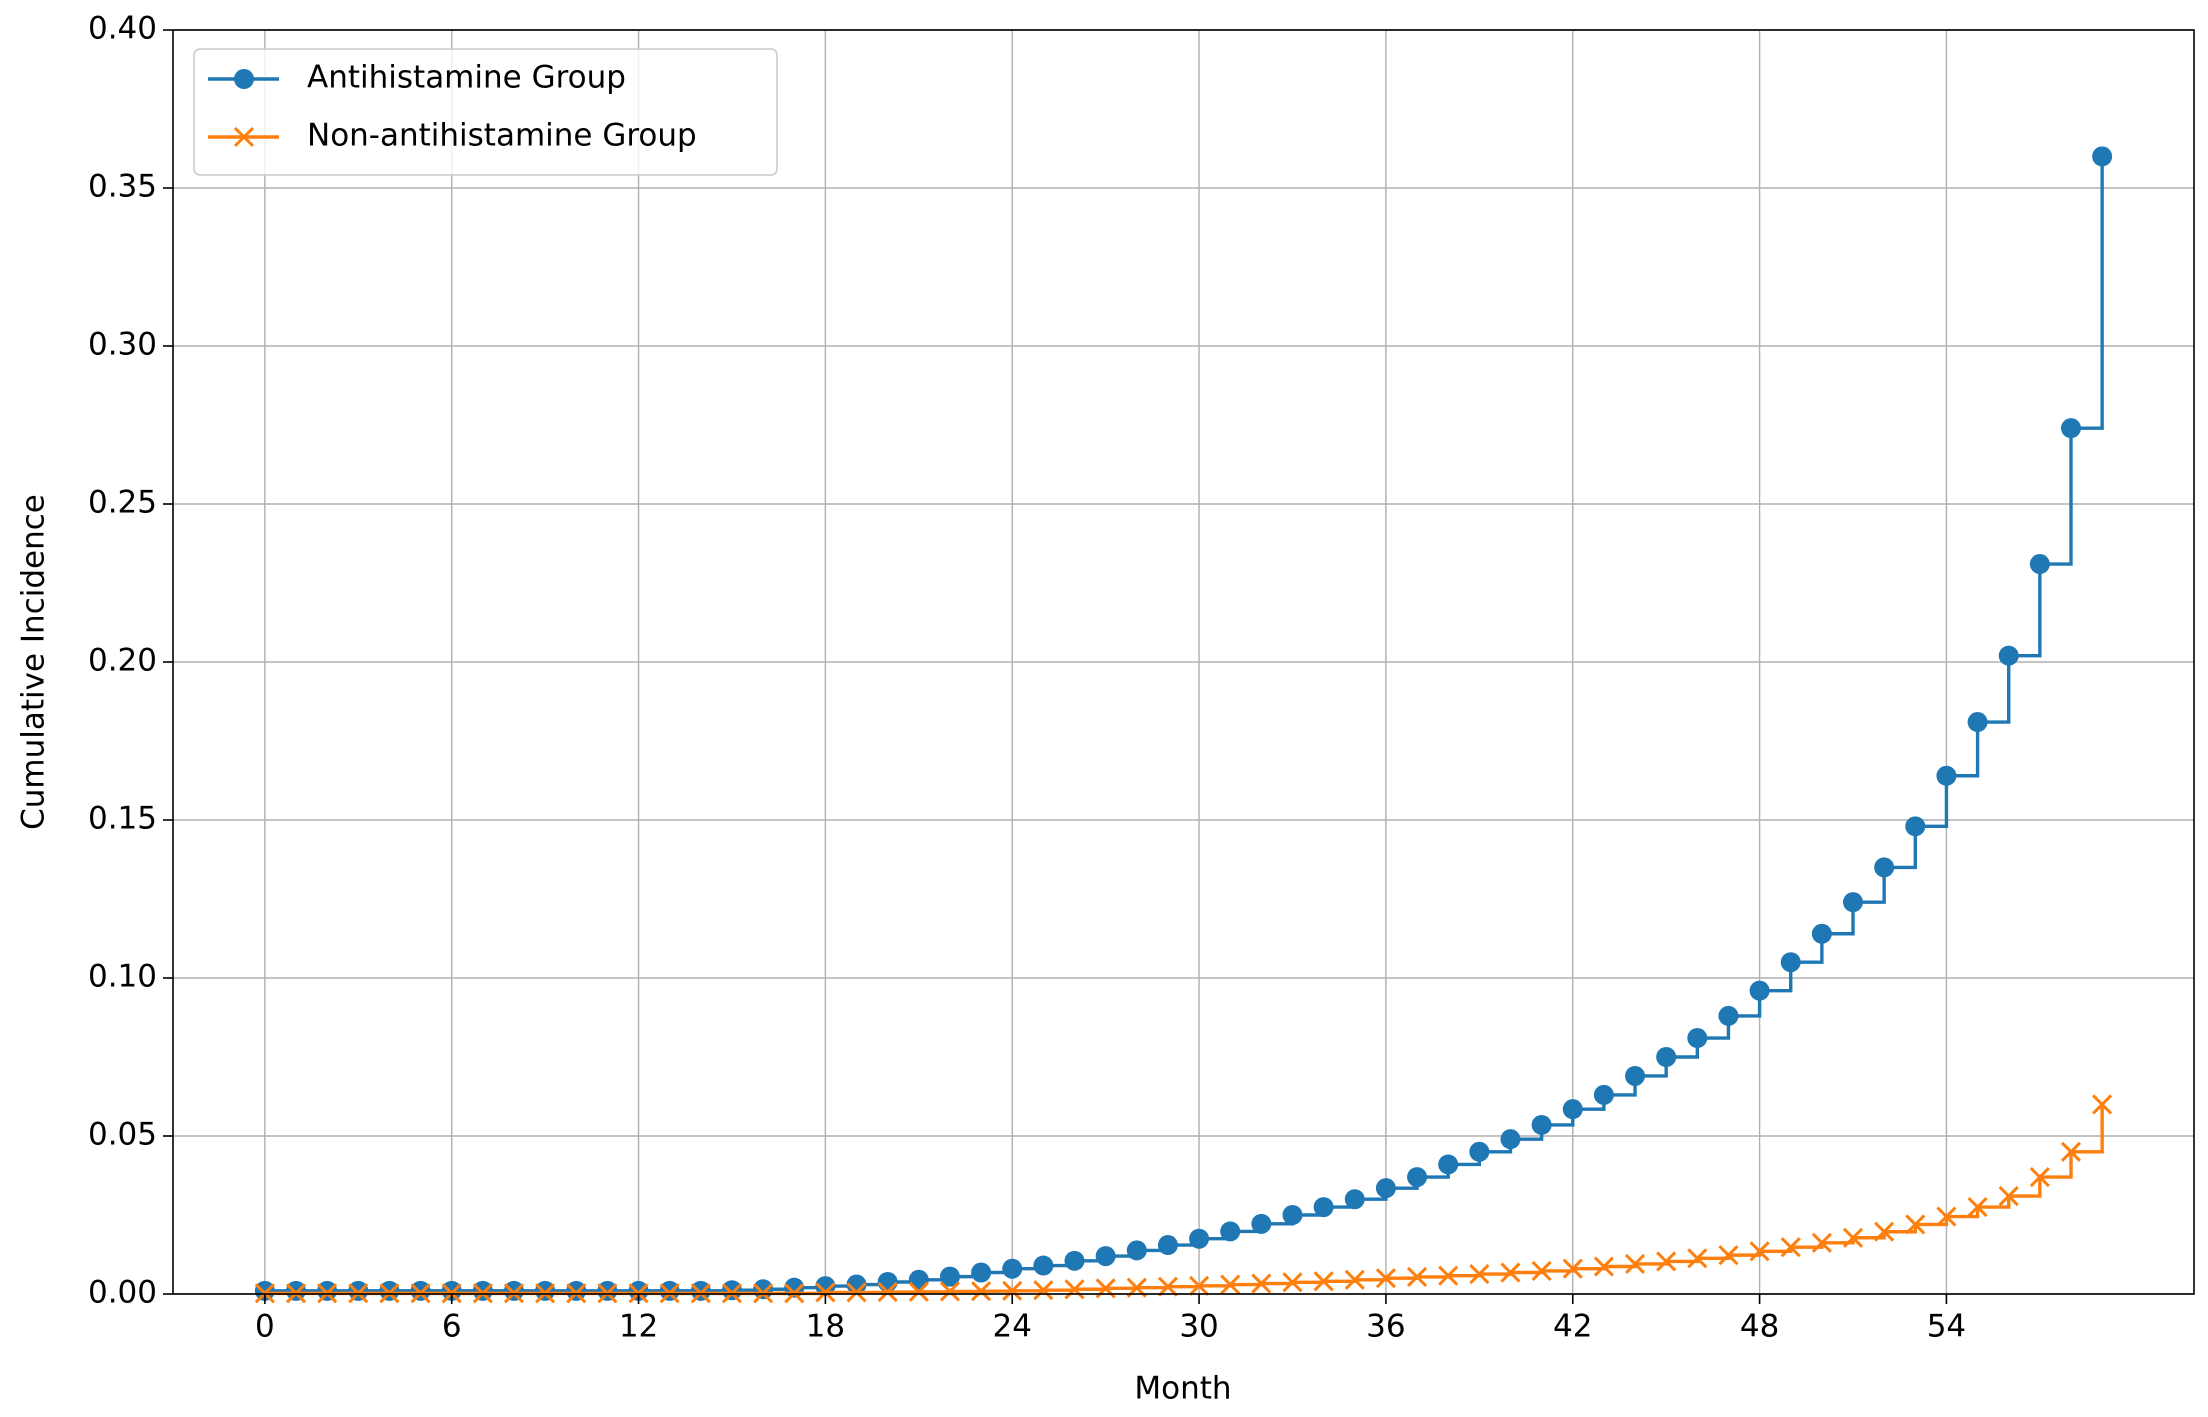  I want to click on legend-label: Non-antihistamine Group, so click(502, 136).